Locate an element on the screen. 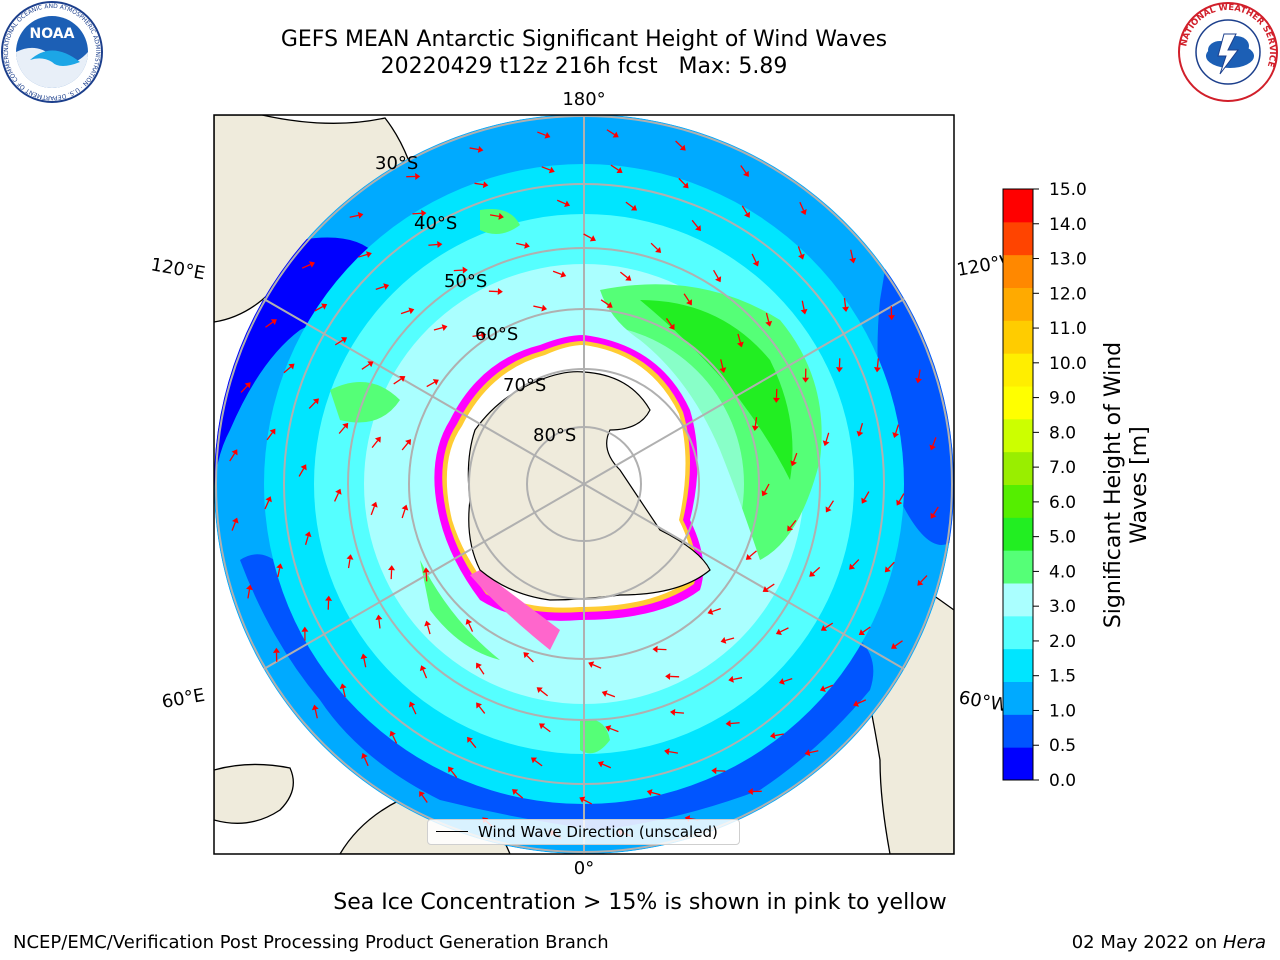 This screenshot has width=1280, height=960. plot-subtitle: 20220429 t12z 216h fcst Max: 5.89 is located at coordinates (584, 66).